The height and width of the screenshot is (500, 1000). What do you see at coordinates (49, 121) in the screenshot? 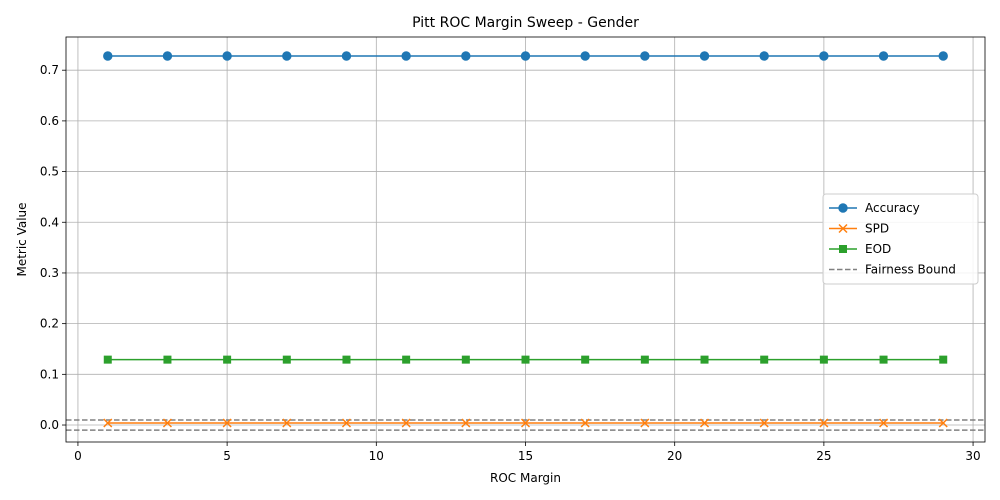
I see `y-tick-label: 0.6` at bounding box center [49, 121].